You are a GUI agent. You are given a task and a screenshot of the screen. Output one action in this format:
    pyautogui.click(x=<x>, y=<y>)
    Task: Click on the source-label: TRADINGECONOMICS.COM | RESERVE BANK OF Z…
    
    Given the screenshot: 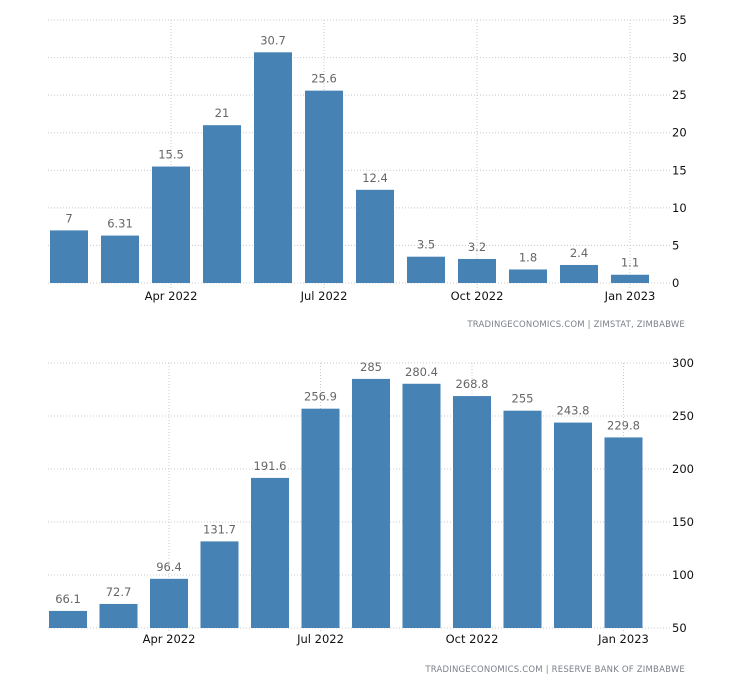 What is the action you would take?
    pyautogui.click(x=554, y=670)
    